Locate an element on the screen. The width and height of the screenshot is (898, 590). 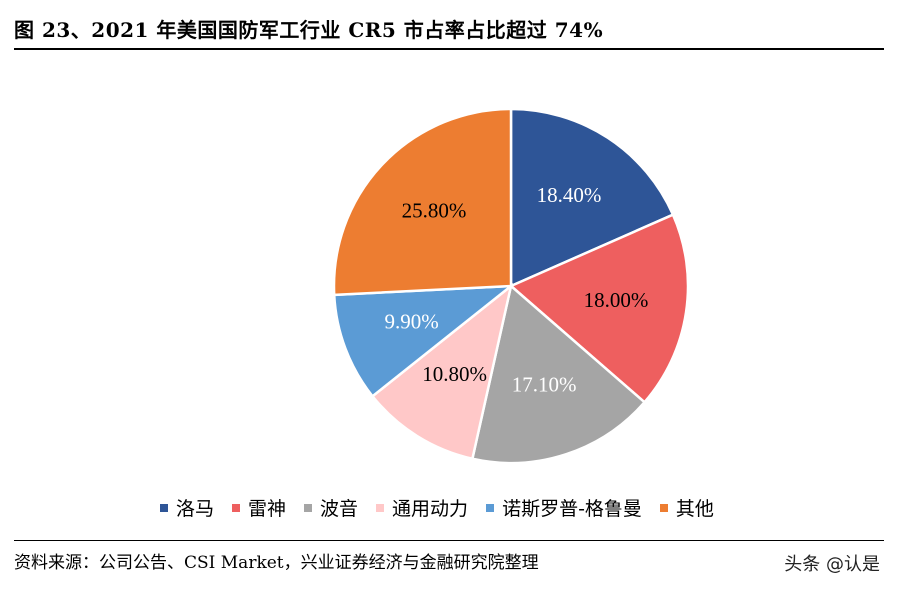
slice-value-label: 10.80% is located at coordinates (454, 374).